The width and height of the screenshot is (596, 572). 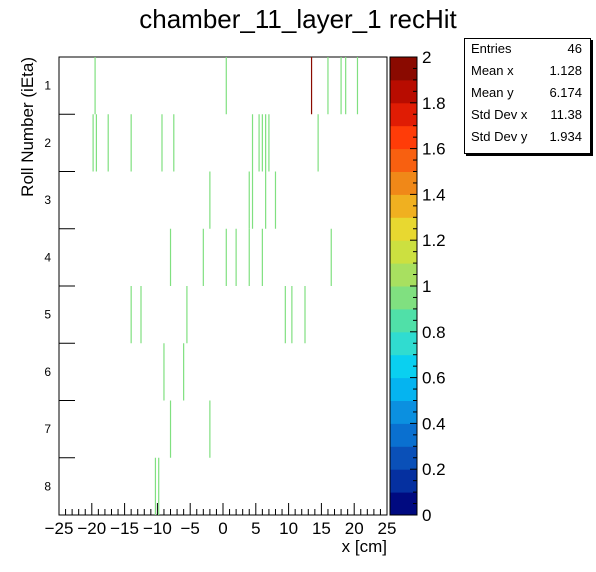 I want to click on stats-label: Std Dev y, so click(x=499, y=136).